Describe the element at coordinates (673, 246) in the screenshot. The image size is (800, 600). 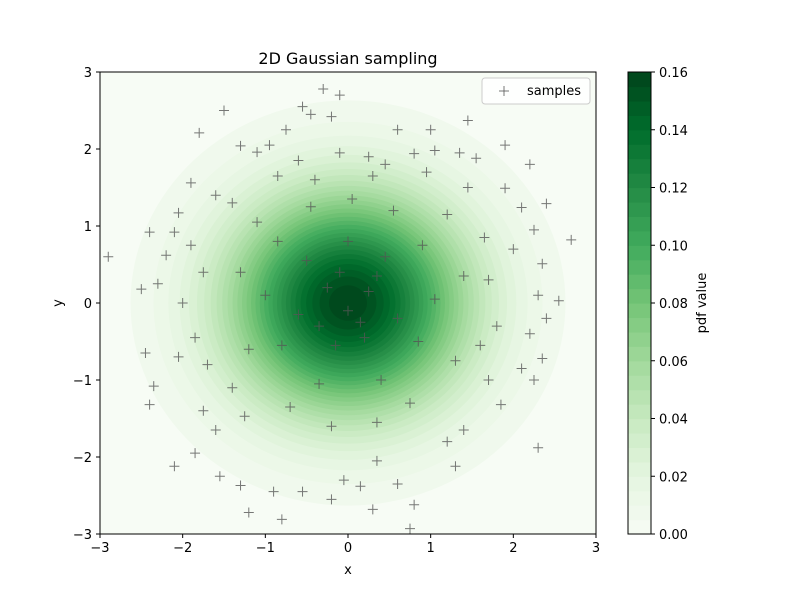
I see `colorbar-tick-label: 0.10` at that location.